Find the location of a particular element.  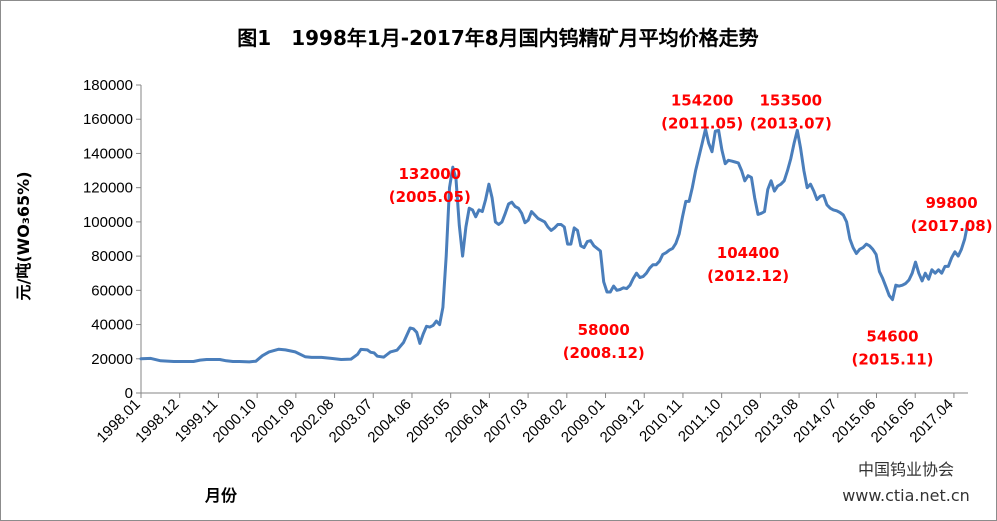

y-tick-label: 40000 is located at coordinates (112, 325).